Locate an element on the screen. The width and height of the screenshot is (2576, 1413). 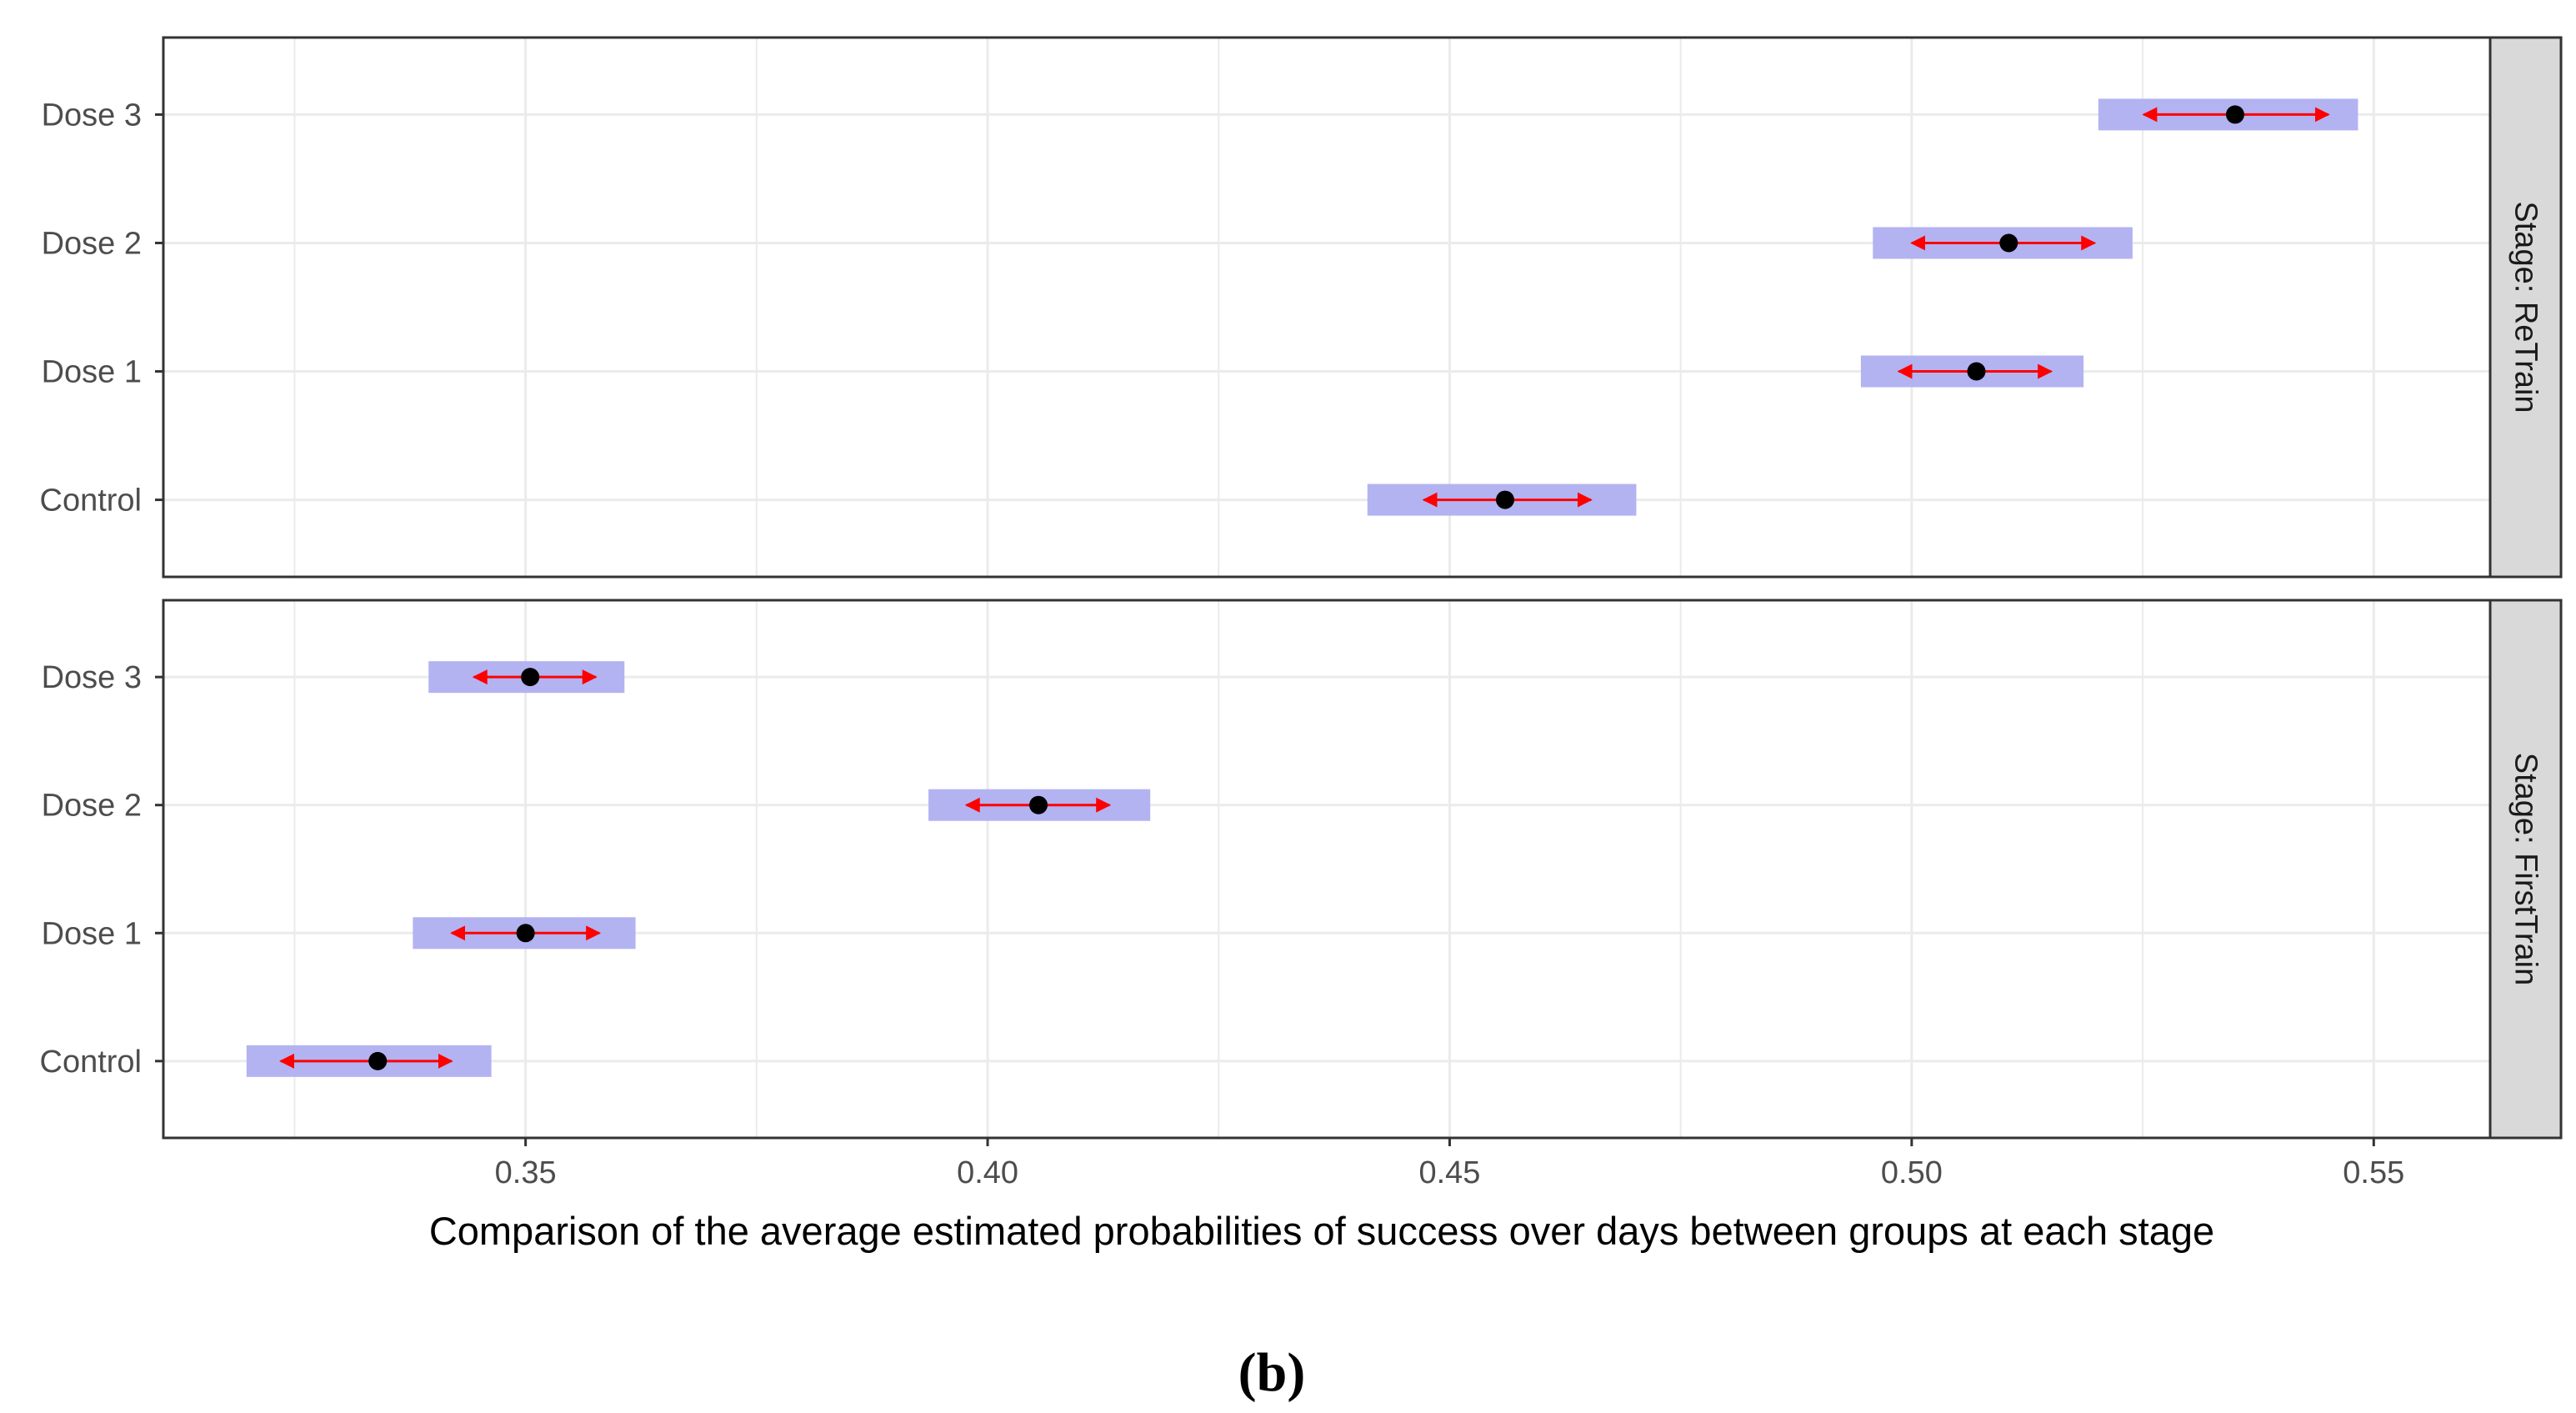
x-tick-label: 0.45 is located at coordinates (1449, 1172).